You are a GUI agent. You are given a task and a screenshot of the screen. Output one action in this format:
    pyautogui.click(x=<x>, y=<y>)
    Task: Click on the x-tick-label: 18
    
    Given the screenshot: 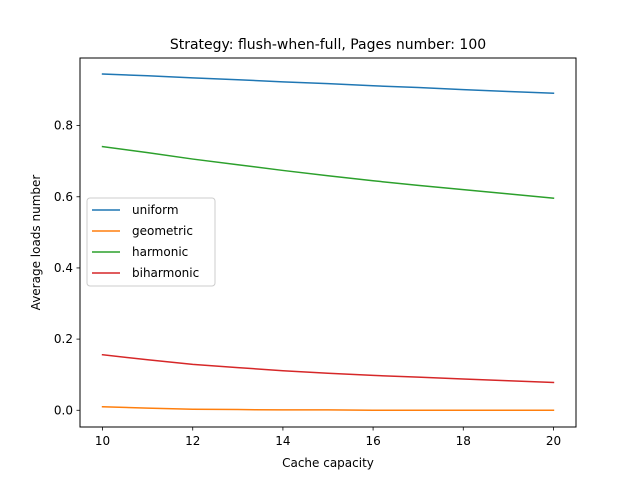 What is the action you would take?
    pyautogui.click(x=463, y=441)
    